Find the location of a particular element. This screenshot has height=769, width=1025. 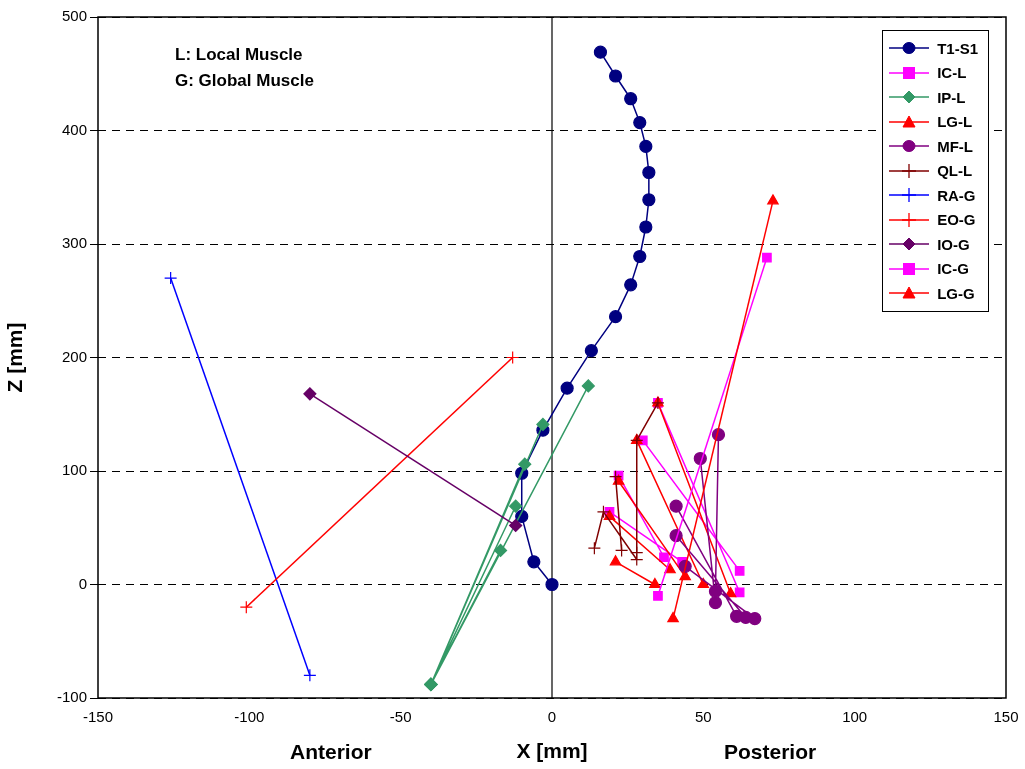

legend-label: IO-G is located at coordinates (953, 244).